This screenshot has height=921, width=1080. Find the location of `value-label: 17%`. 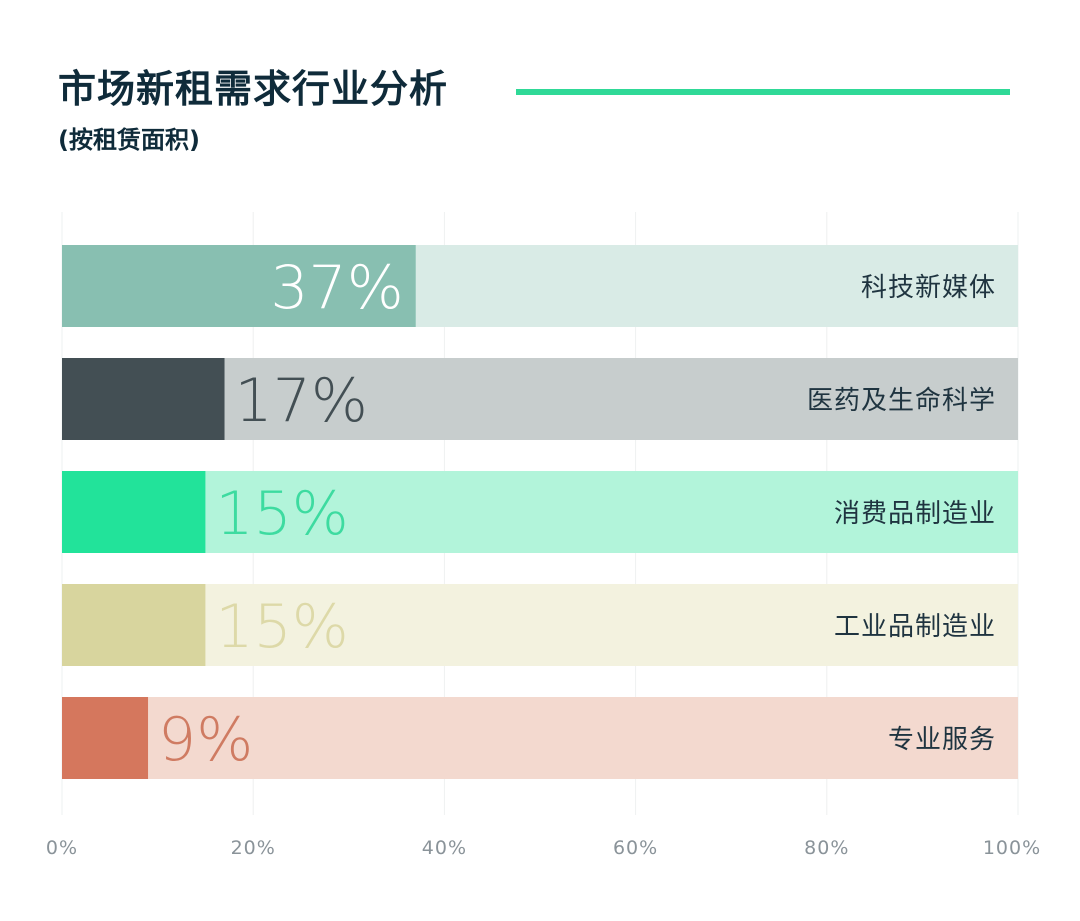

value-label: 17% is located at coordinates (301, 401).